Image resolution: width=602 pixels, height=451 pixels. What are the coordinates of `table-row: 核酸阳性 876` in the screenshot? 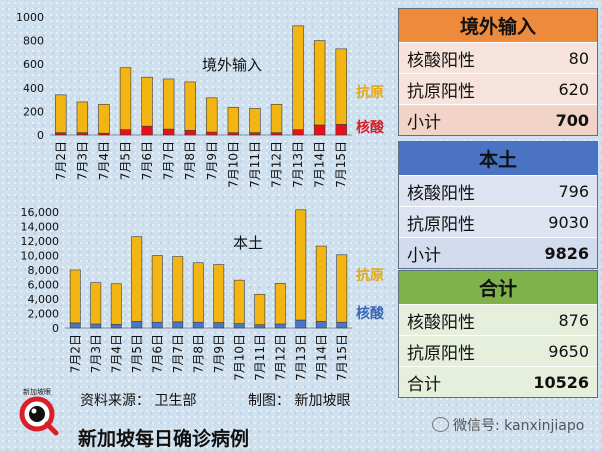 It's located at (498, 319).